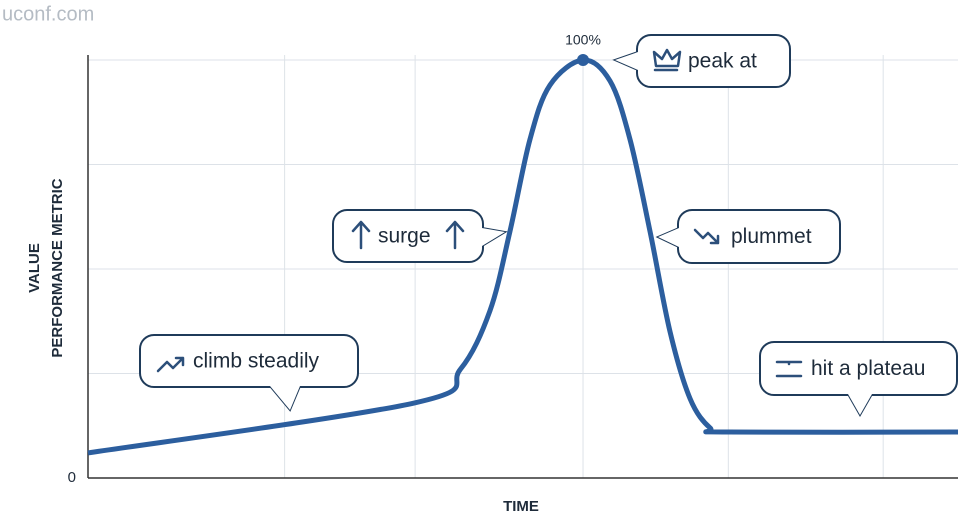 The image size is (973, 518). I want to click on annotation: plummet, so click(771, 236).